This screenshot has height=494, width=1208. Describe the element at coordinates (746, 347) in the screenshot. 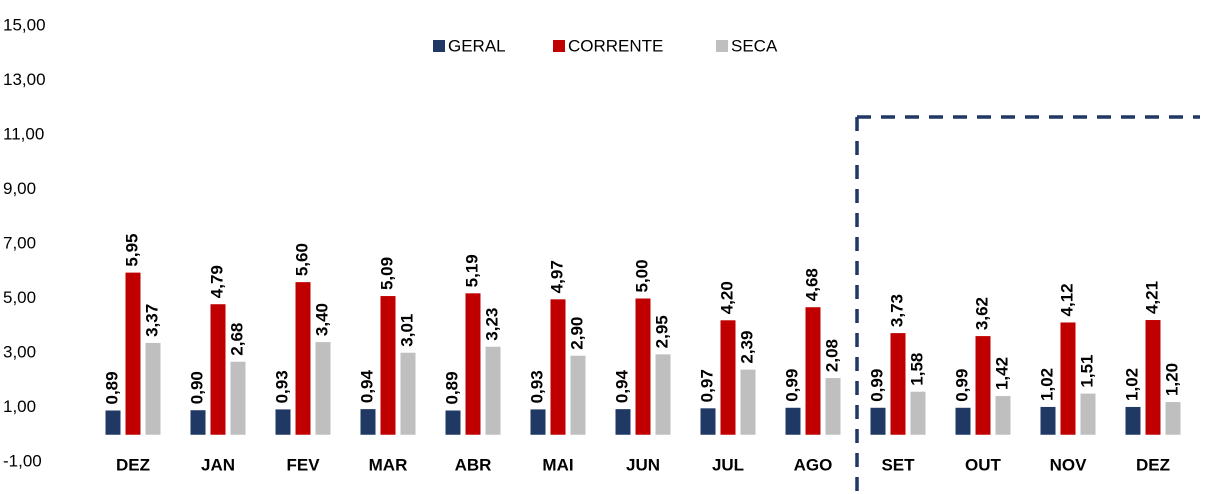

I see `value-label: 2,39` at that location.